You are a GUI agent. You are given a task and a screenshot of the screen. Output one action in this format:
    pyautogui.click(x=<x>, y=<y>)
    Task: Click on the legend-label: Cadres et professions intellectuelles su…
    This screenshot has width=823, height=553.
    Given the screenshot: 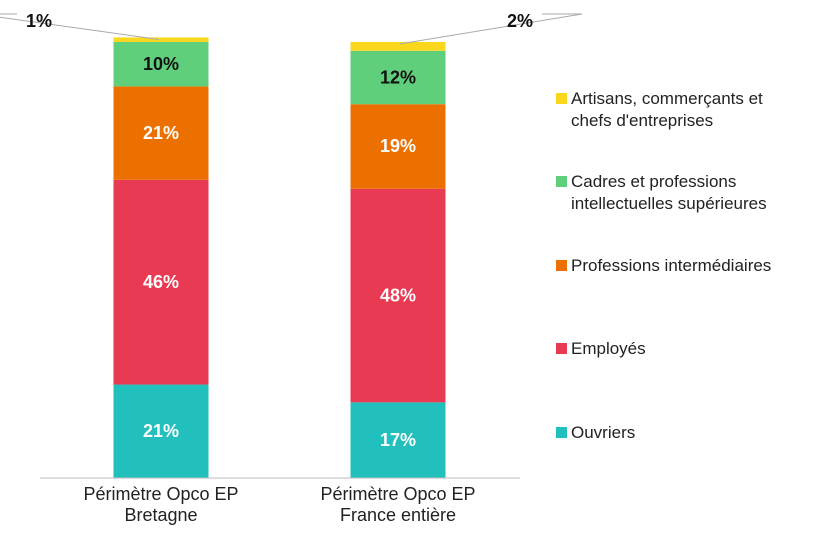 What is the action you would take?
    pyautogui.click(x=669, y=192)
    